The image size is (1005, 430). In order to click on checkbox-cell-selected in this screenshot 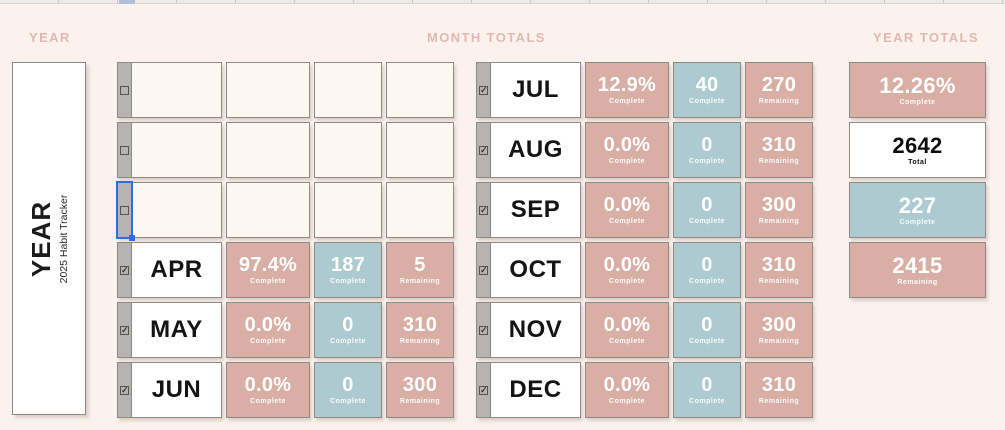, I will do `click(125, 211)`.